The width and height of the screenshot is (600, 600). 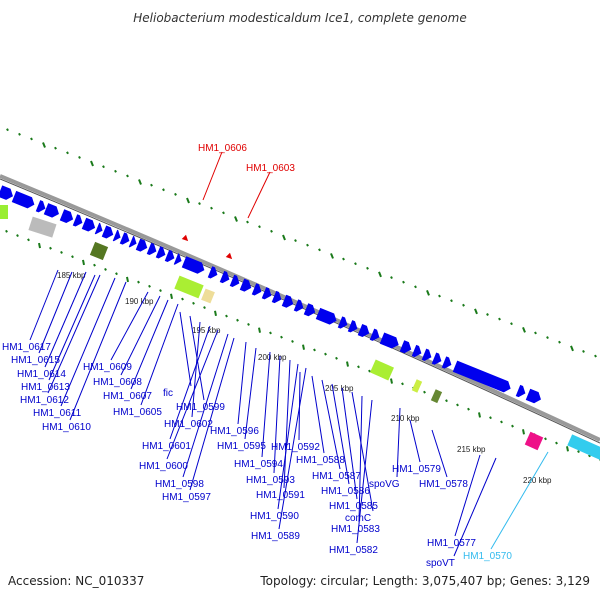 I want to click on gene-label: HM1_0613, so click(x=45, y=387).